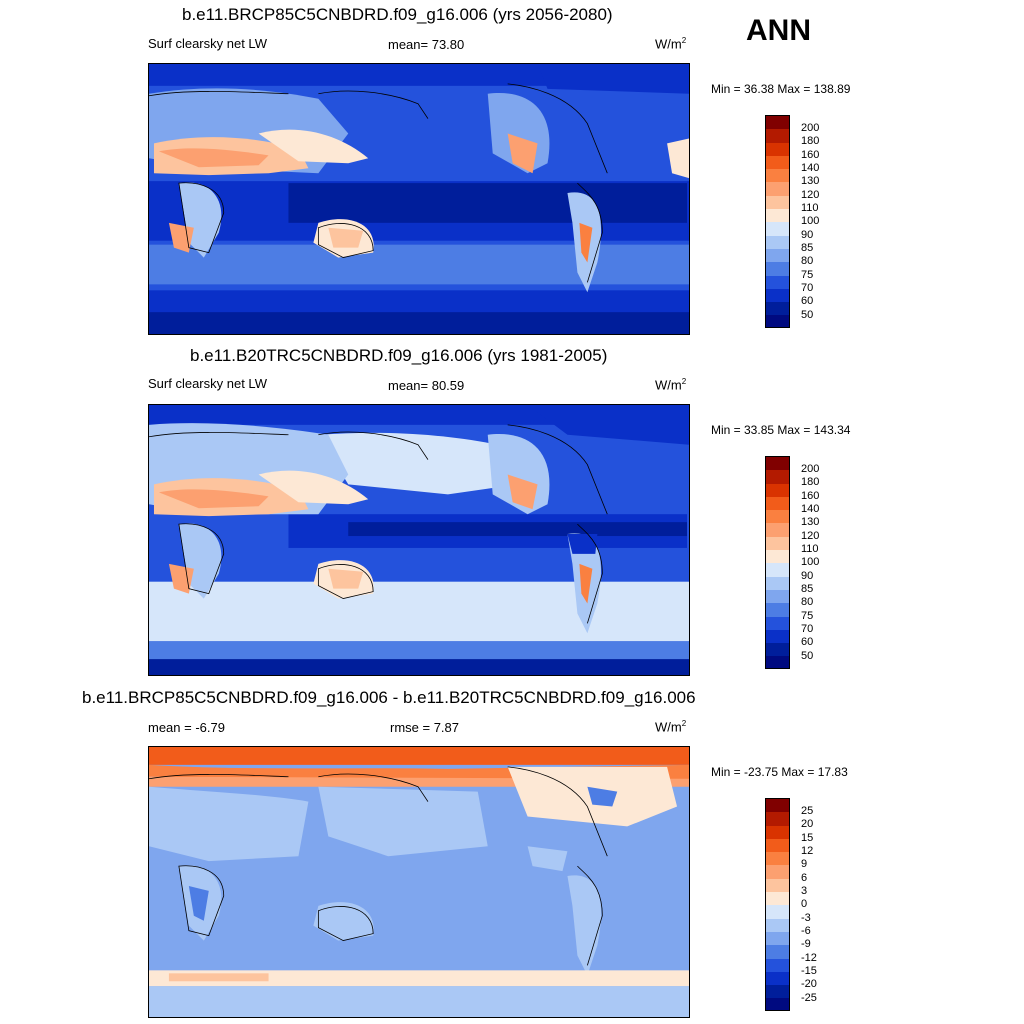 Image resolution: width=1024 pixels, height=1024 pixels. I want to click on colorbar-tick-label: 0, so click(804, 904).